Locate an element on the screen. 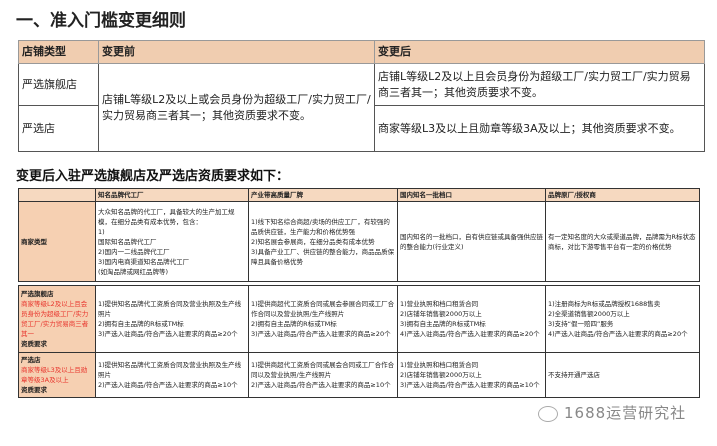  header-empty is located at coordinates (57, 195).